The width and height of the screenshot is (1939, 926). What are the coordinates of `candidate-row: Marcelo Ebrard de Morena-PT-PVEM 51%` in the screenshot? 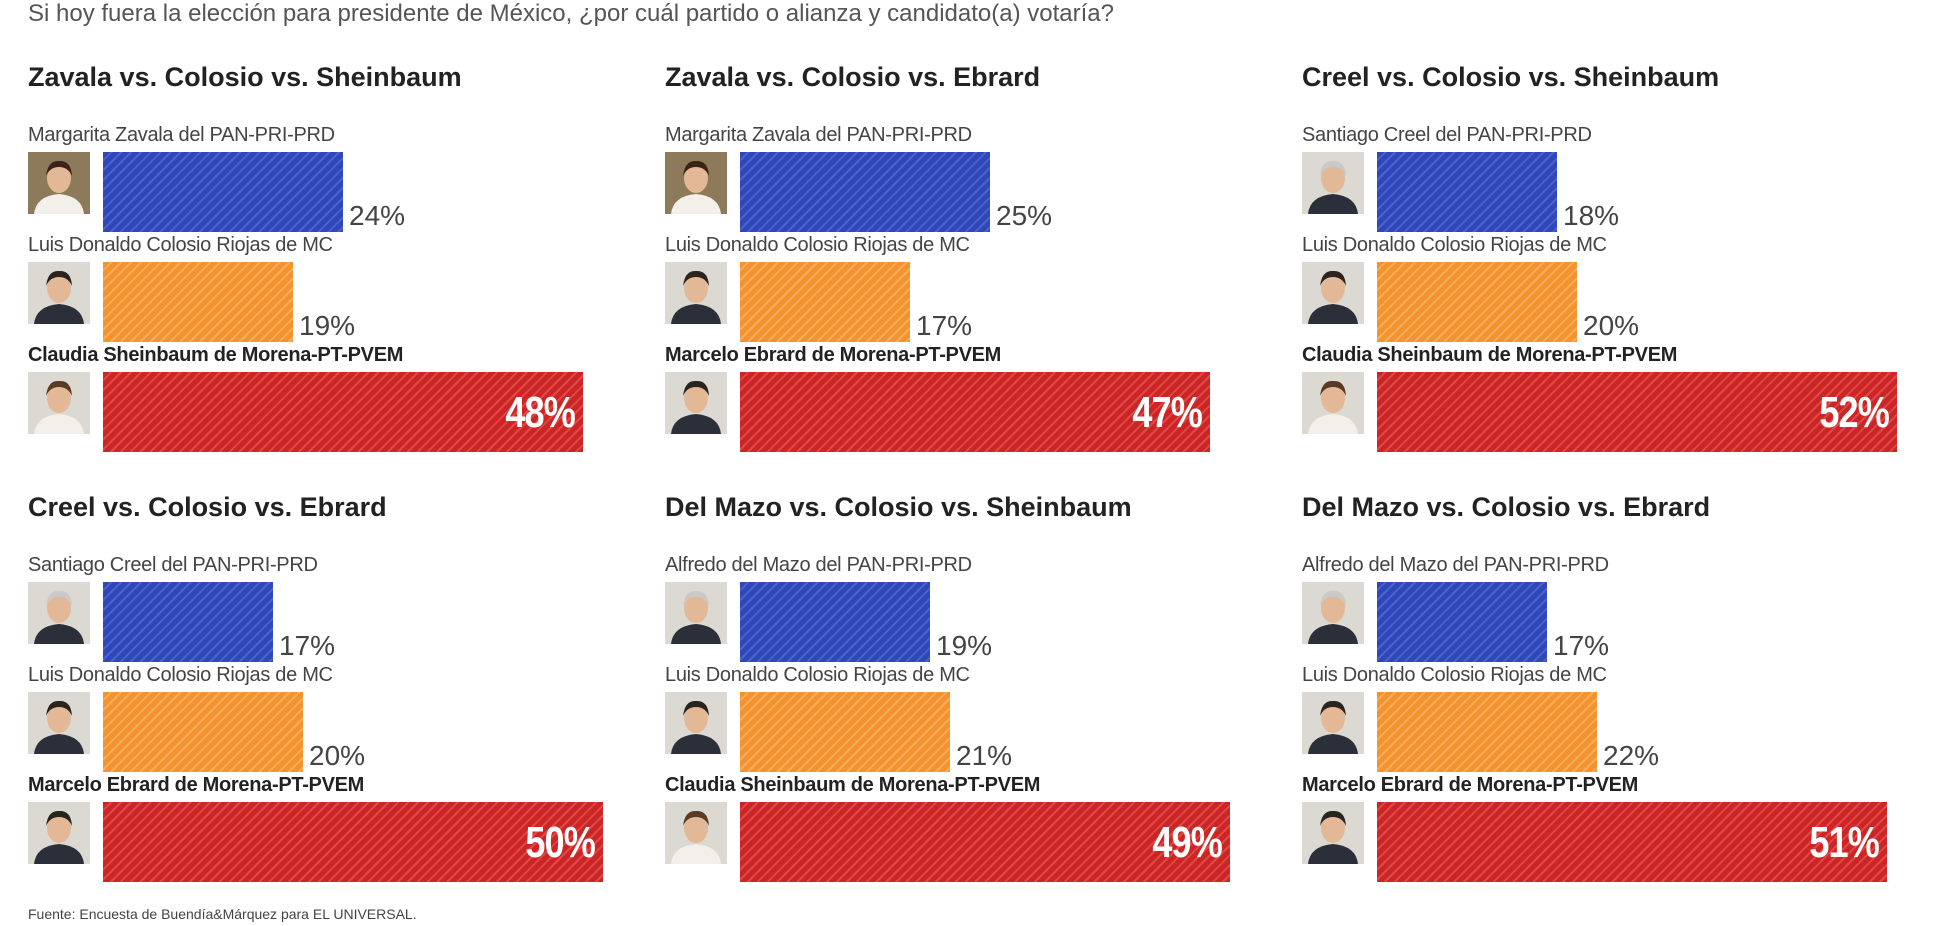 It's located at (1612, 829).